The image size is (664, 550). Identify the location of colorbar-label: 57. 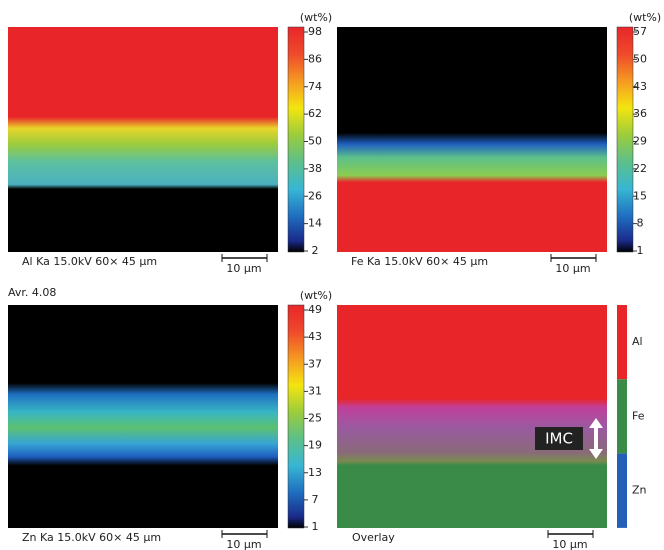
(640, 31).